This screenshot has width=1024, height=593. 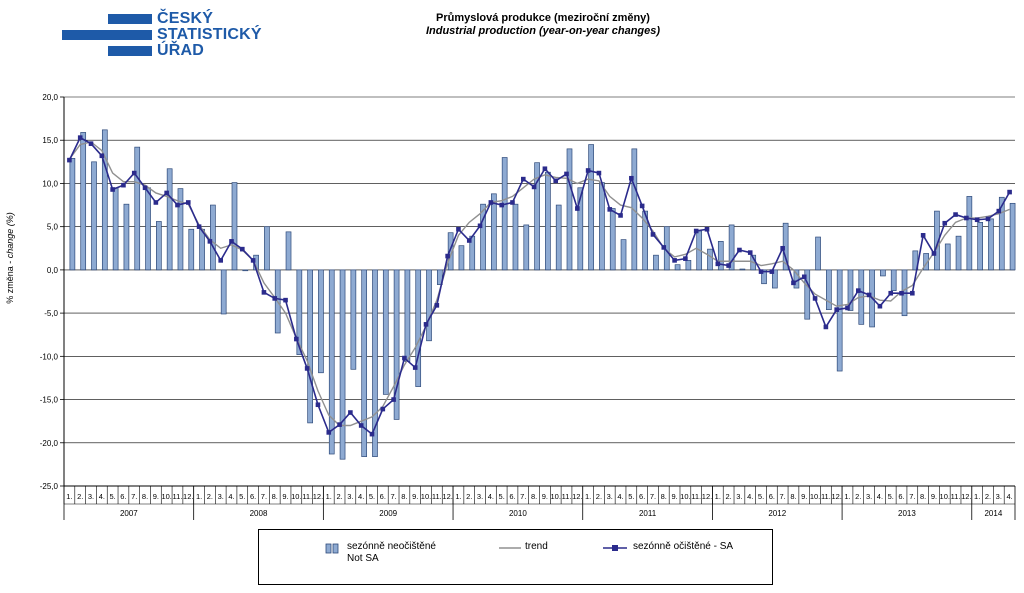 I want to click on year-label: 2012, so click(x=777, y=513).